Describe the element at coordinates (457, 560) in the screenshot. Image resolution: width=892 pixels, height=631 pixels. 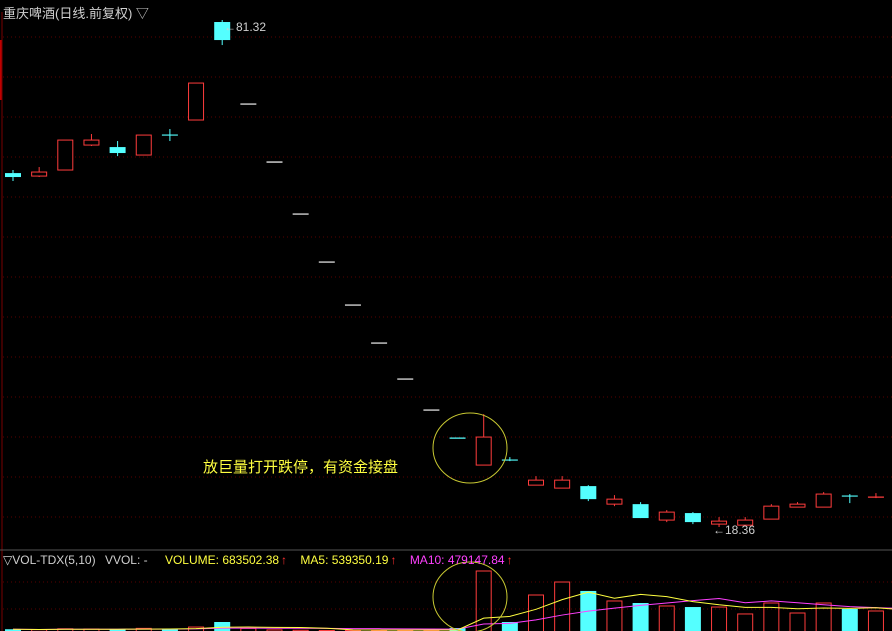
I see `ma10-value: MA10: 479147.84` at that location.